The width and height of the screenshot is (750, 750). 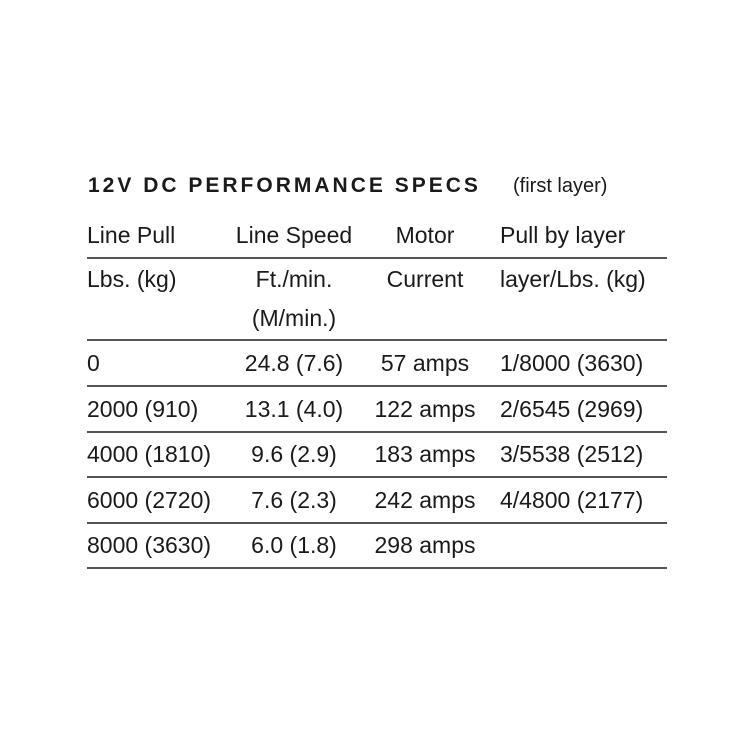 I want to click on table-cell: 183 amps, so click(x=425, y=454).